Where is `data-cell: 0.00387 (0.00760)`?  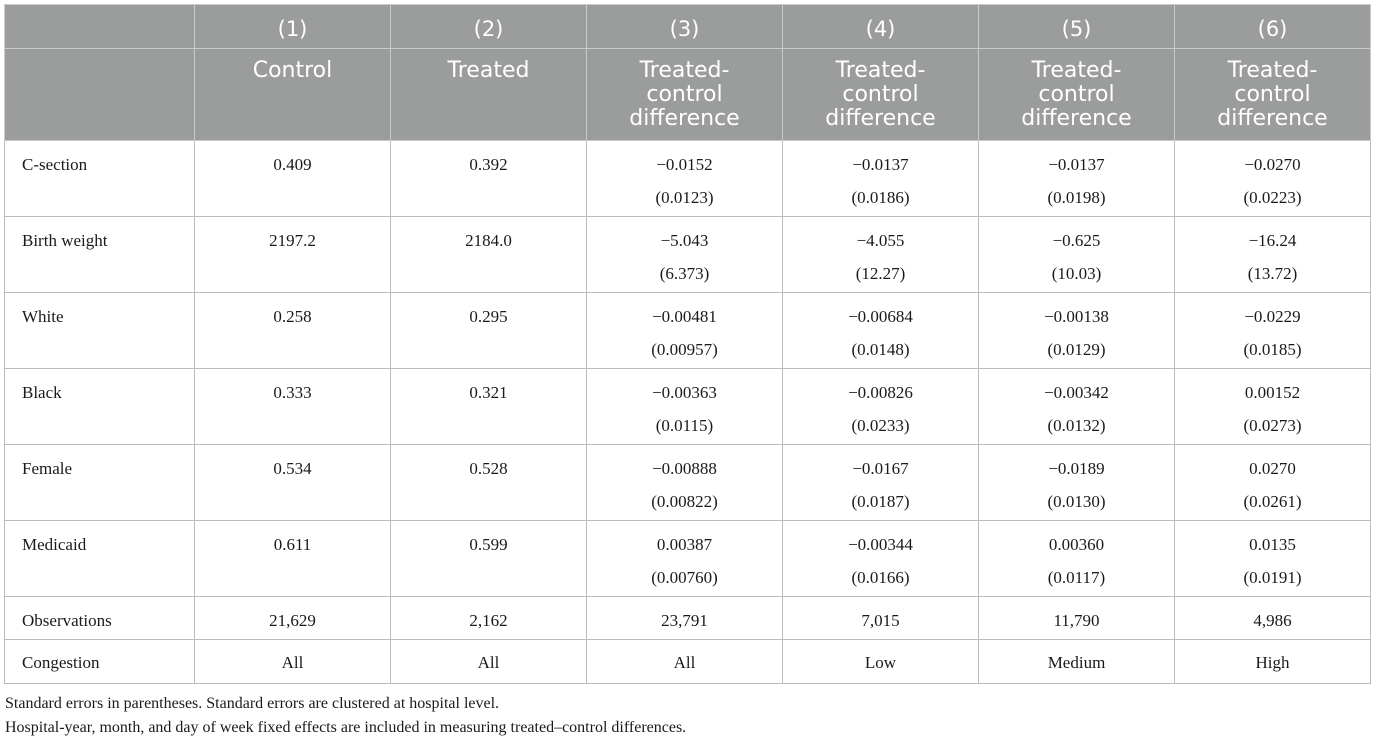 data-cell: 0.00387 (0.00760) is located at coordinates (684, 558).